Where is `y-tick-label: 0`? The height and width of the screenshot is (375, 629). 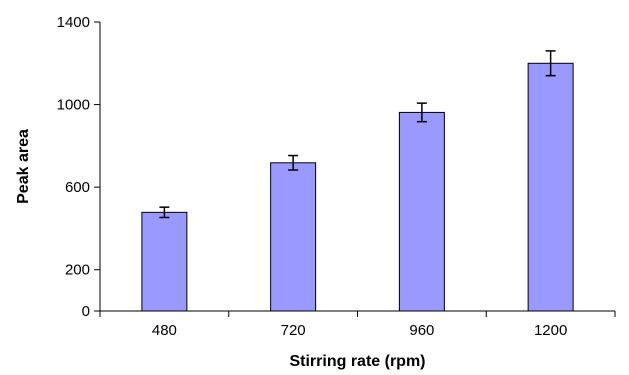
y-tick-label: 0 is located at coordinates (86, 311).